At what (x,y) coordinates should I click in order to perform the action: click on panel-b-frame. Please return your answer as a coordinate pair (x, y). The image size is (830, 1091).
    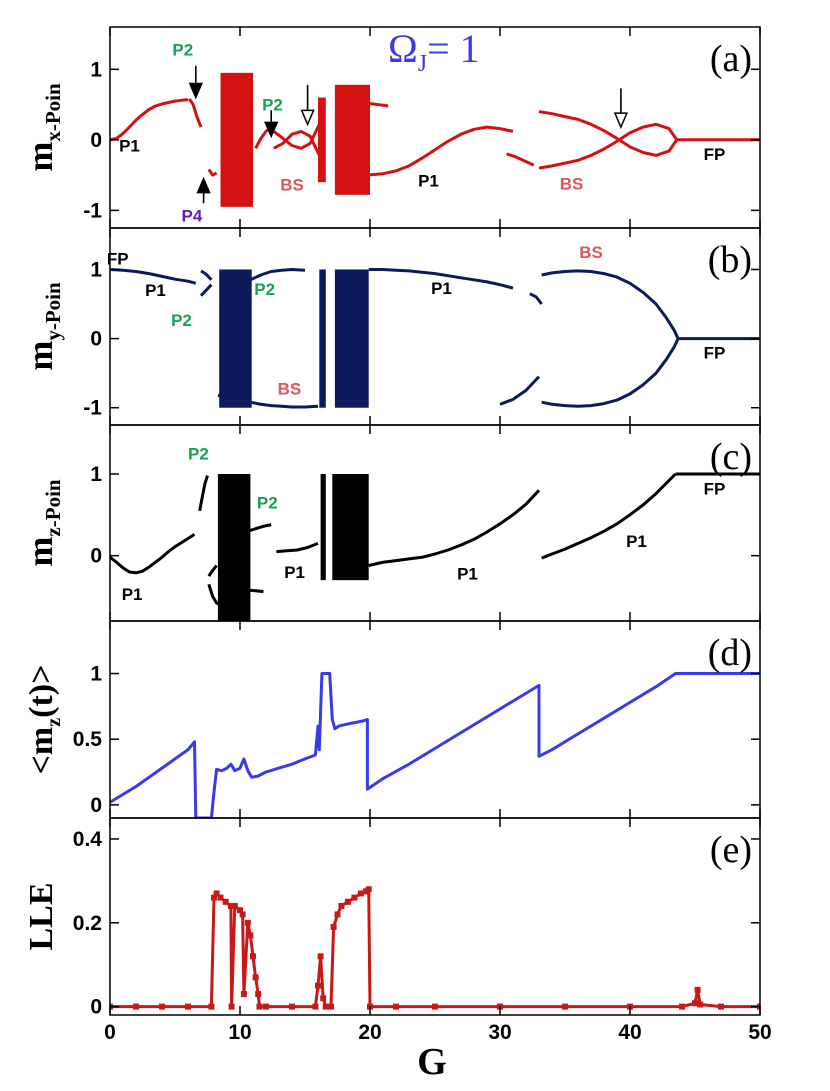
    Looking at the image, I should click on (435, 326).